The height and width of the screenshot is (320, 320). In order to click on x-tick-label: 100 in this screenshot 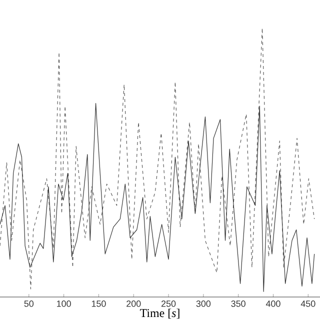, I will do `click(64, 303)`.